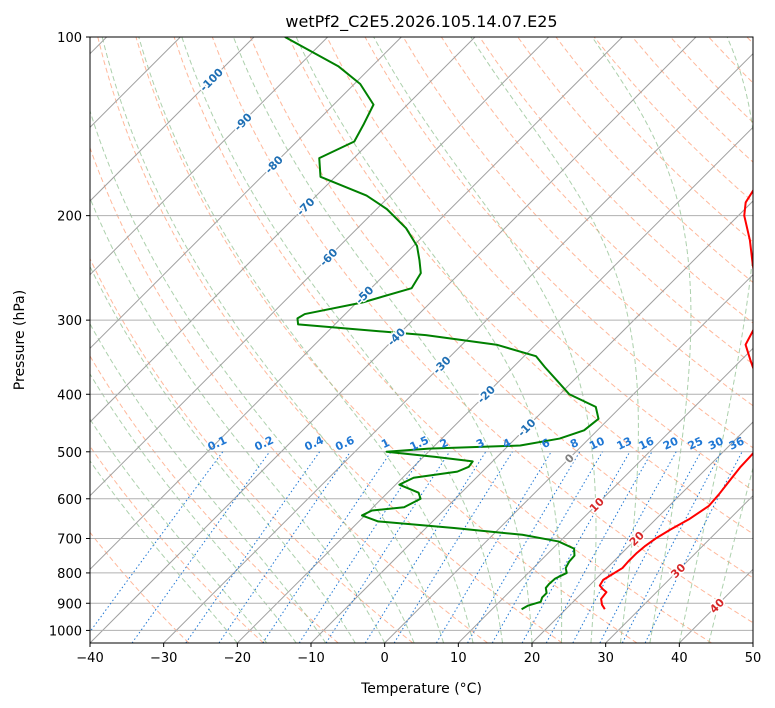  I want to click on x-tick-label: 30, so click(605, 658).